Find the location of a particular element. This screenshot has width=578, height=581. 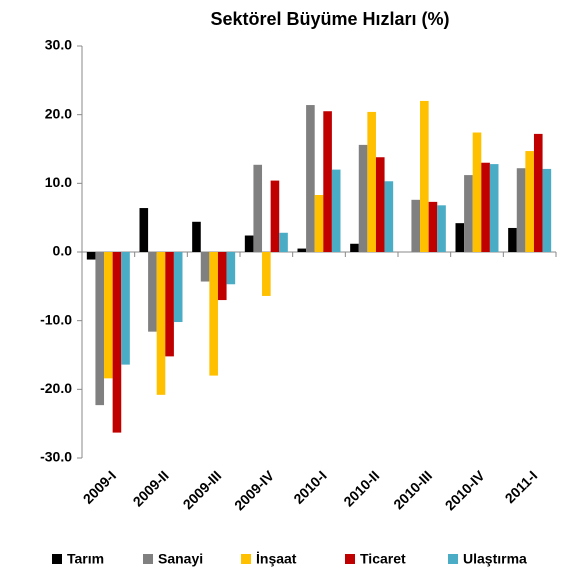

x-tick-label: 2009-IV is located at coordinates (254, 490).